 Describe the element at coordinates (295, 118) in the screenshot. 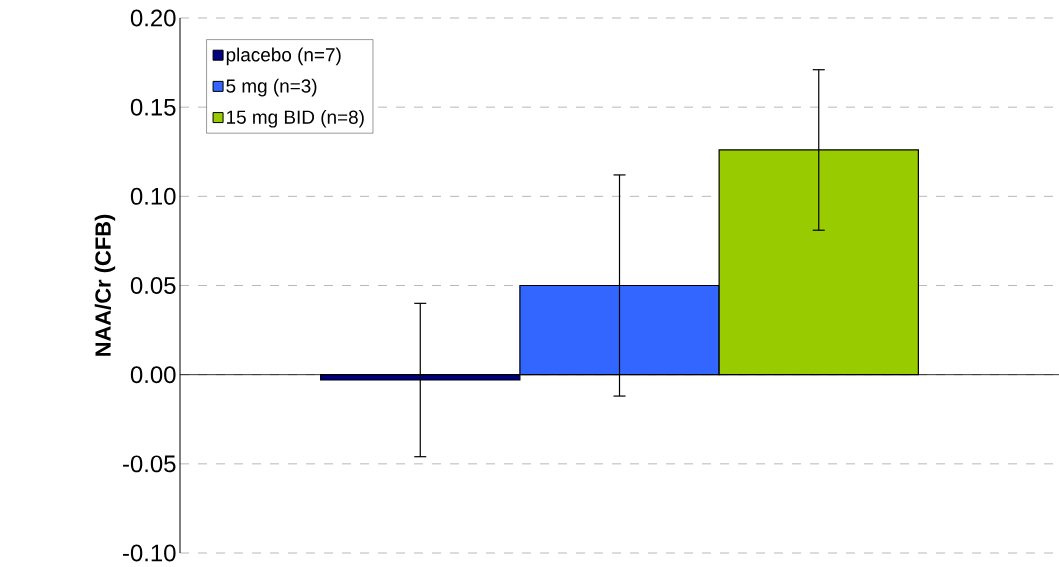

I see `legend-label: 15 mg BID (n=8)` at that location.